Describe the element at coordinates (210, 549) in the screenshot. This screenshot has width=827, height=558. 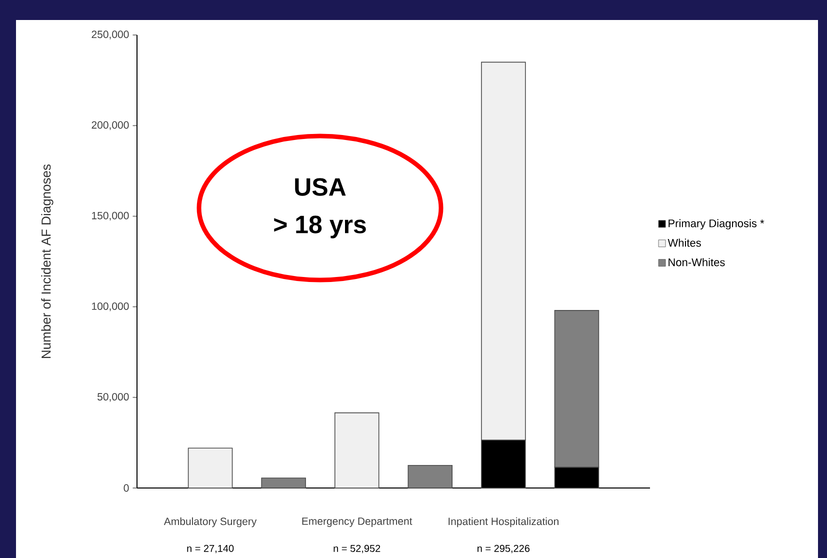
I see `text: n = 27,140` at that location.